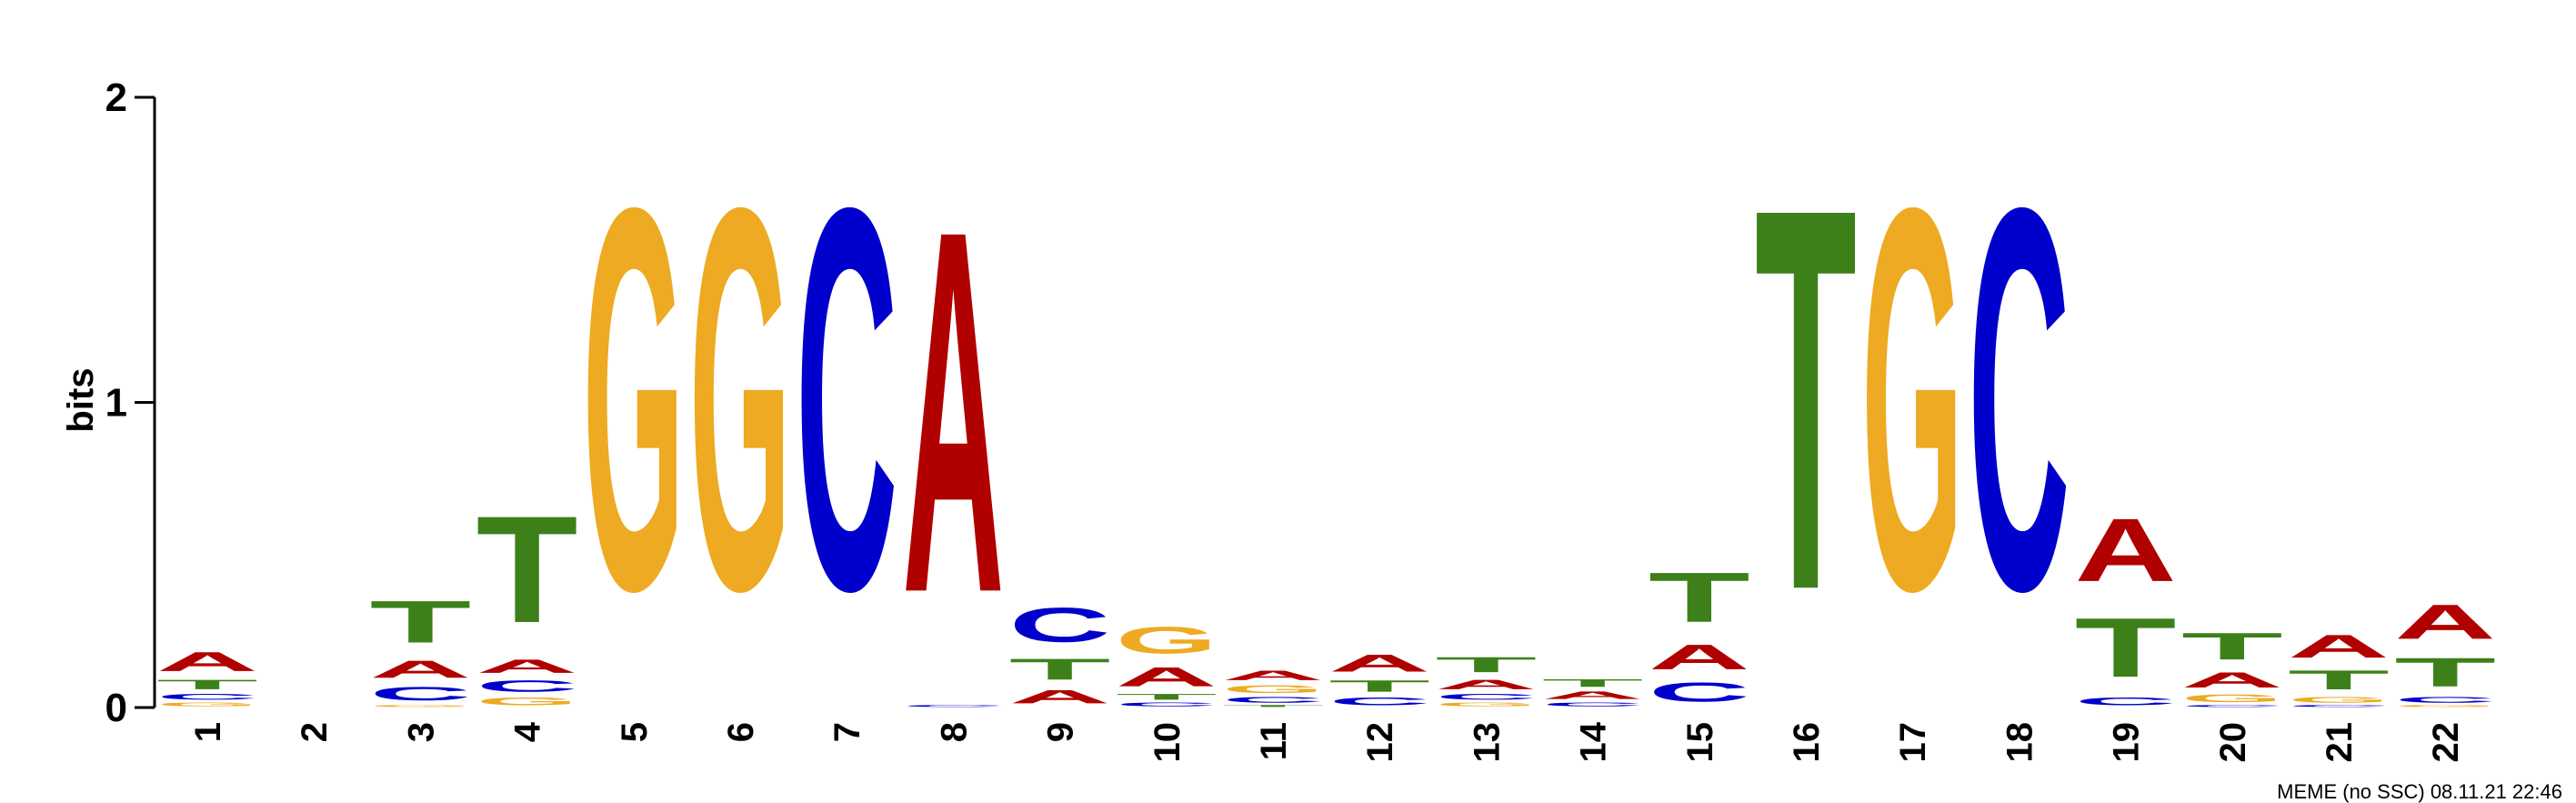  I want to click on x-tick-label: 11, so click(1274, 741).